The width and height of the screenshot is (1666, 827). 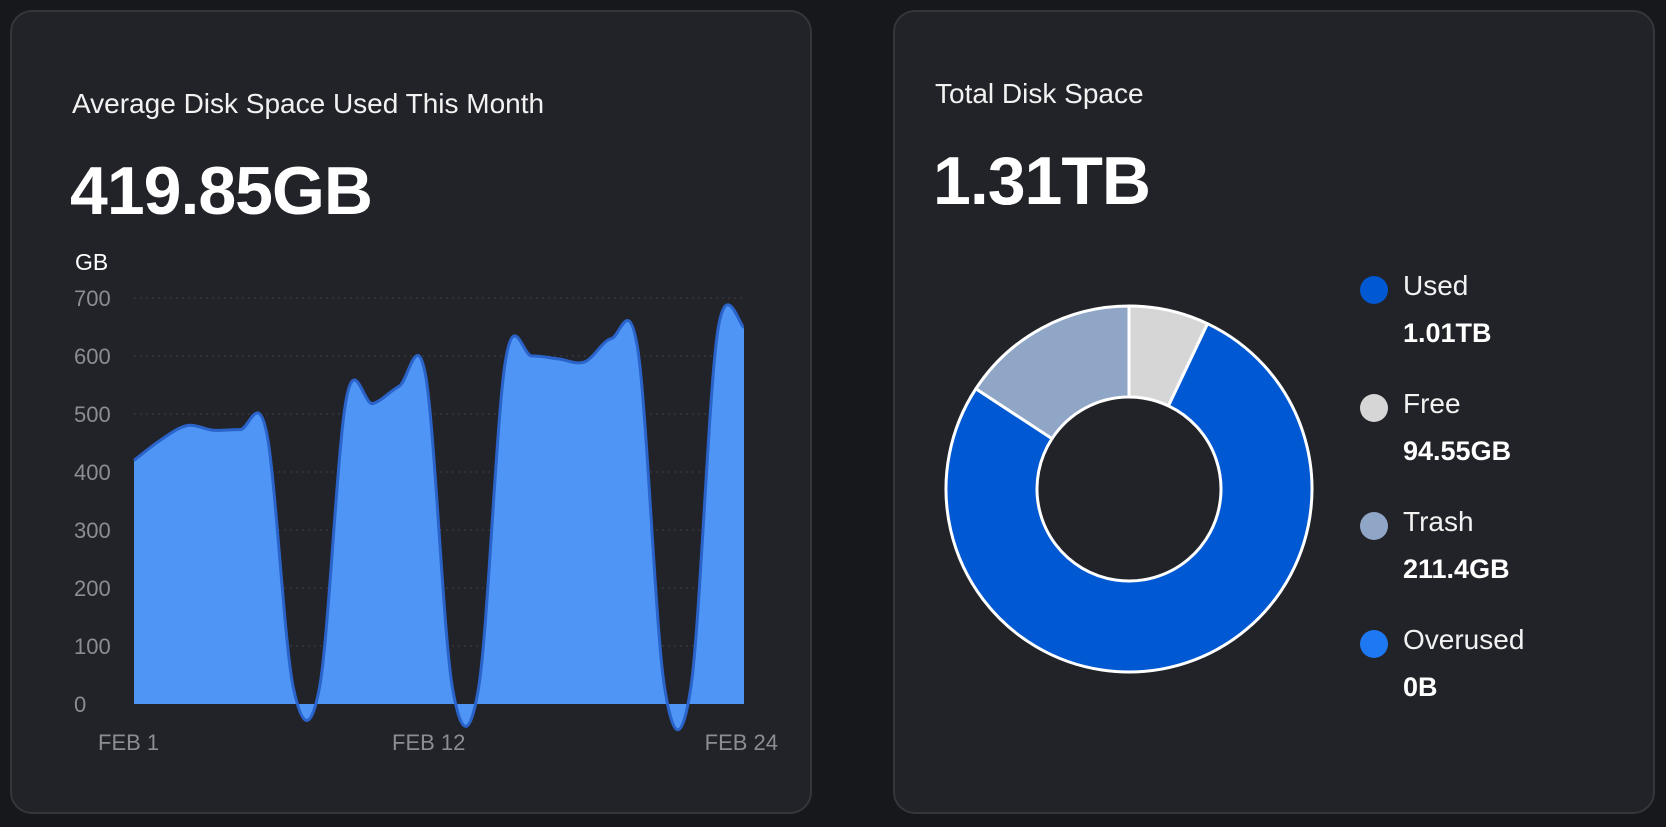 I want to click on legend-swatch-free, so click(x=1374, y=408).